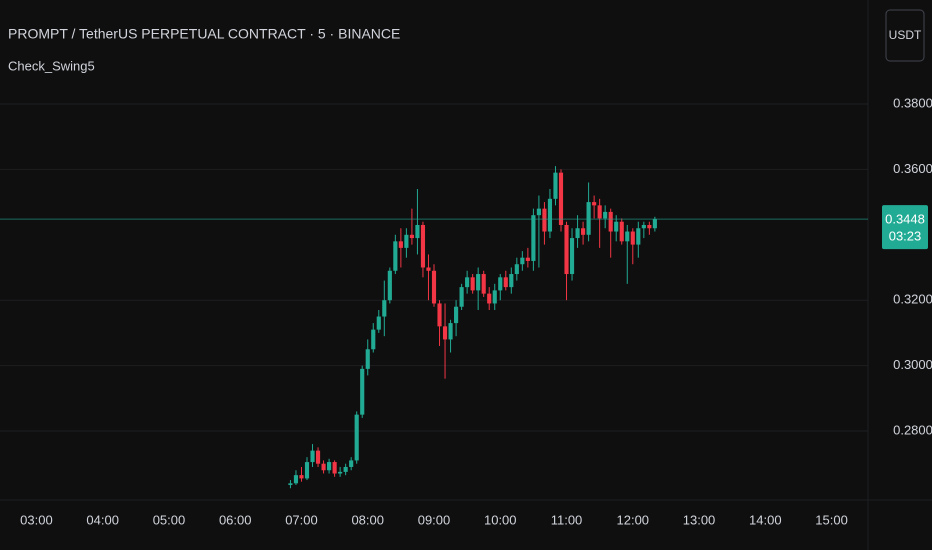  Describe the element at coordinates (905, 219) in the screenshot. I see `last-price-label: 0.3448` at that location.